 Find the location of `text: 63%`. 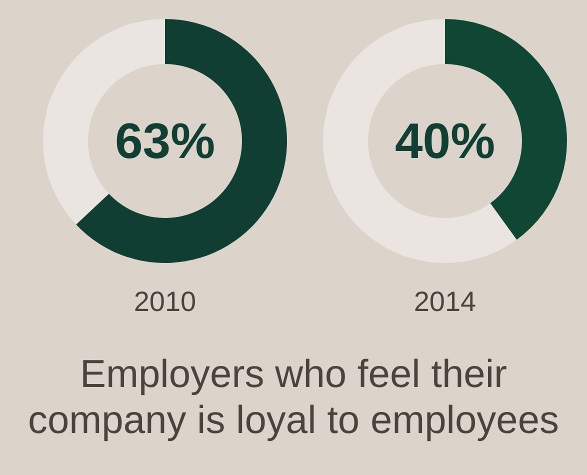

text: 63% is located at coordinates (165, 141).